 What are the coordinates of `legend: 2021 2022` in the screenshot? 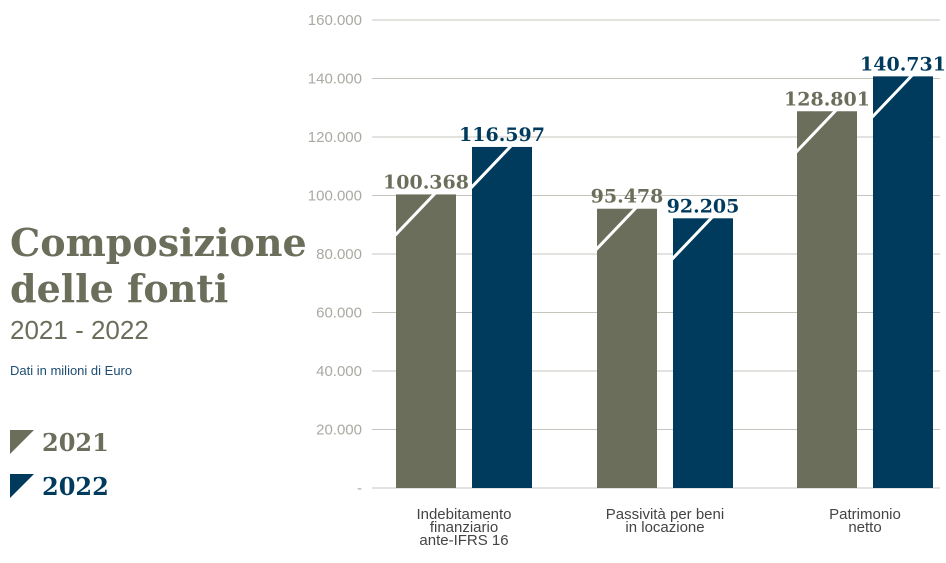 It's located at (59, 464).